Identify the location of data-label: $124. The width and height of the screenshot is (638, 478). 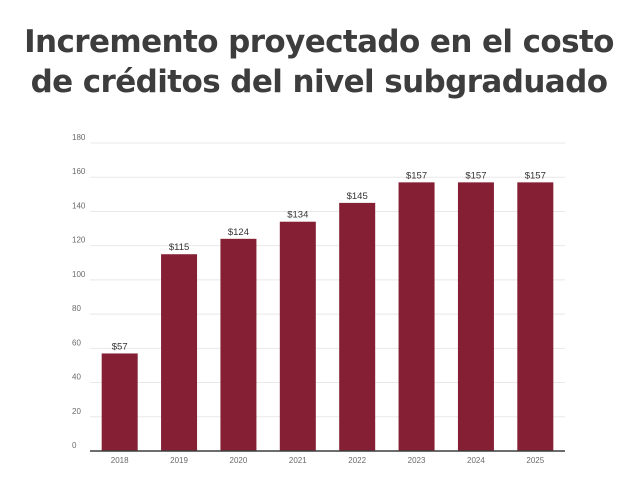
(238, 232).